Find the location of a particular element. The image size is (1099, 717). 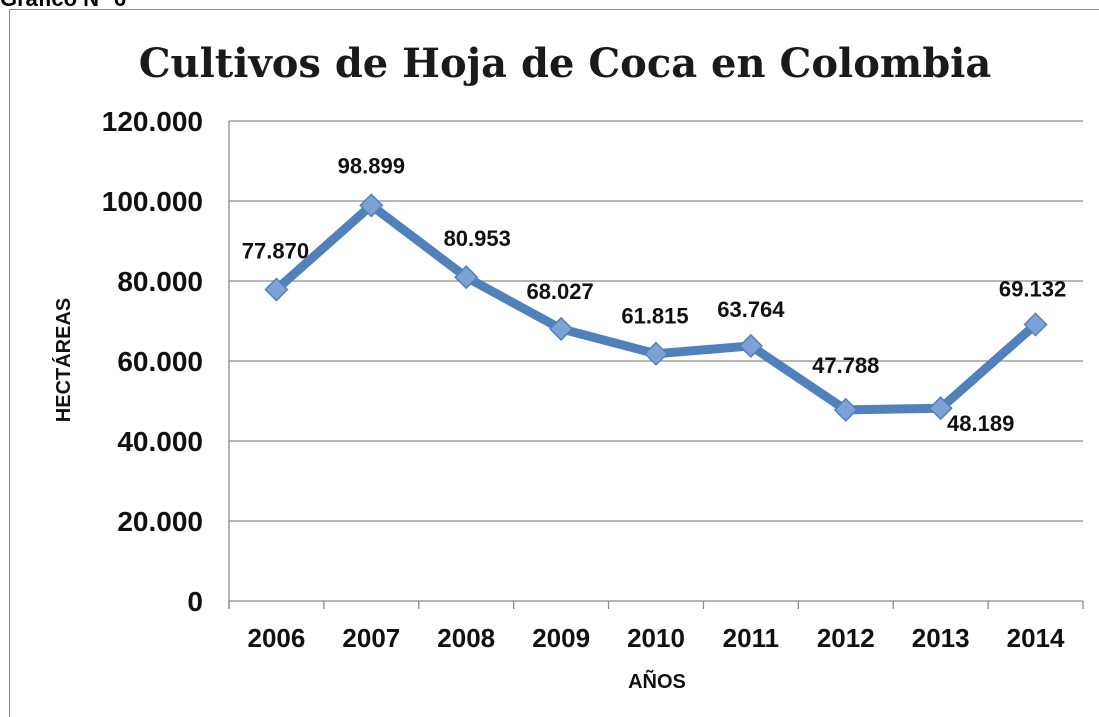

chart-title: Cultivos de Hoja de Coca en Colombia is located at coordinates (565, 63).